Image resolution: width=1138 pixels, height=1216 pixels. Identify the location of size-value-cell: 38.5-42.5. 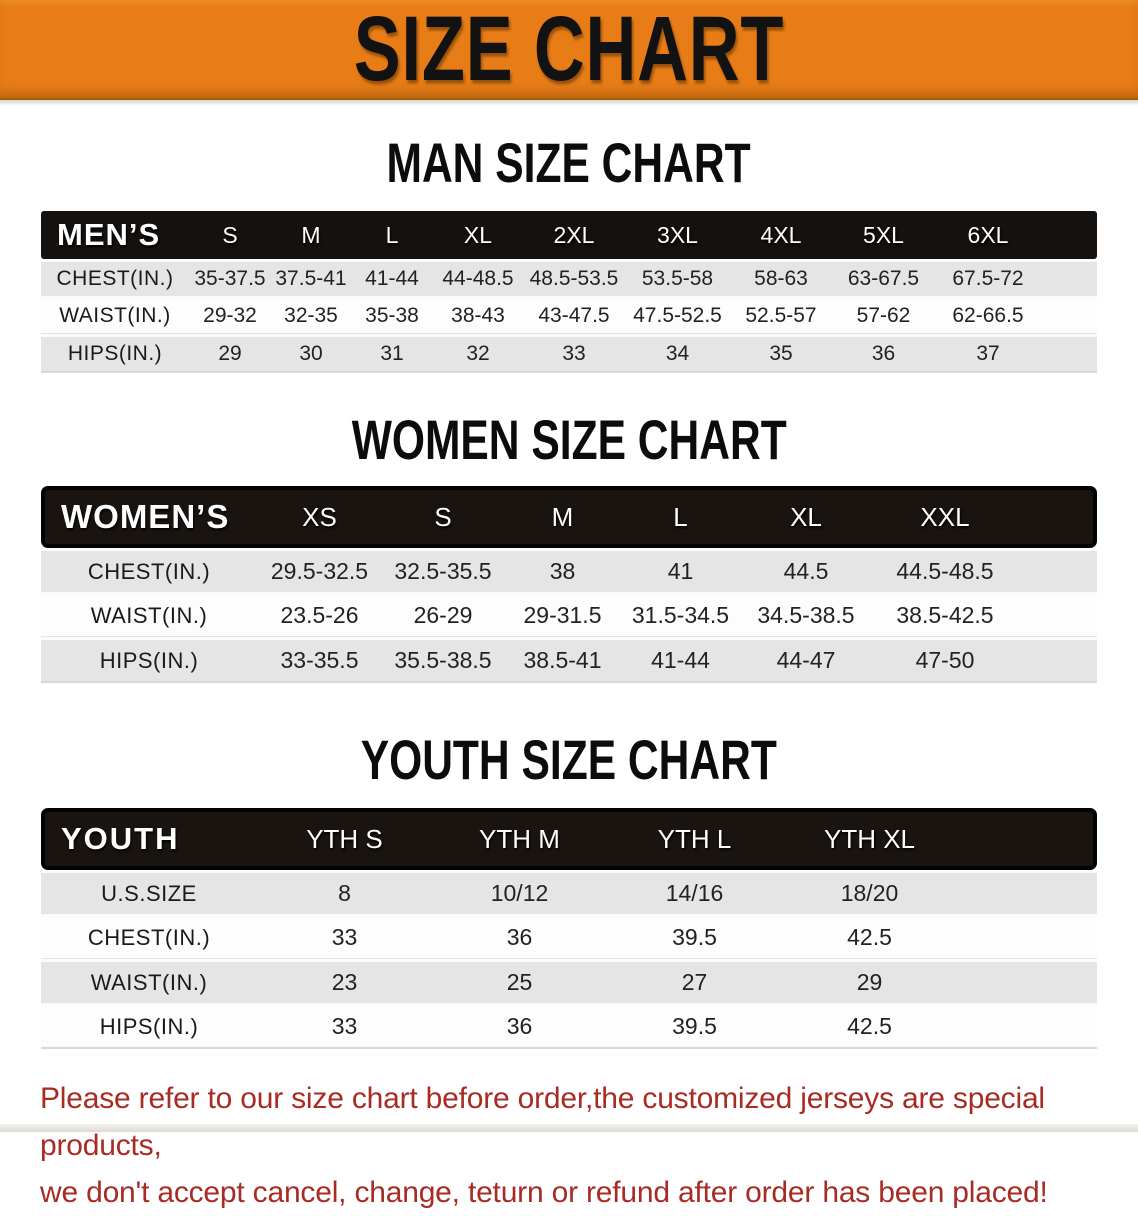
(945, 616).